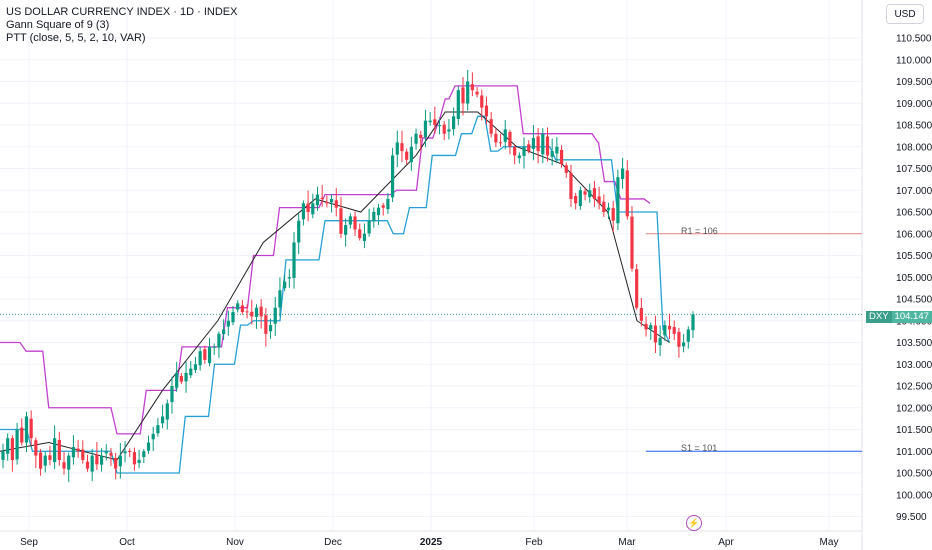 The width and height of the screenshot is (932, 550). I want to click on y-tick-label: 100.000, so click(914, 495).